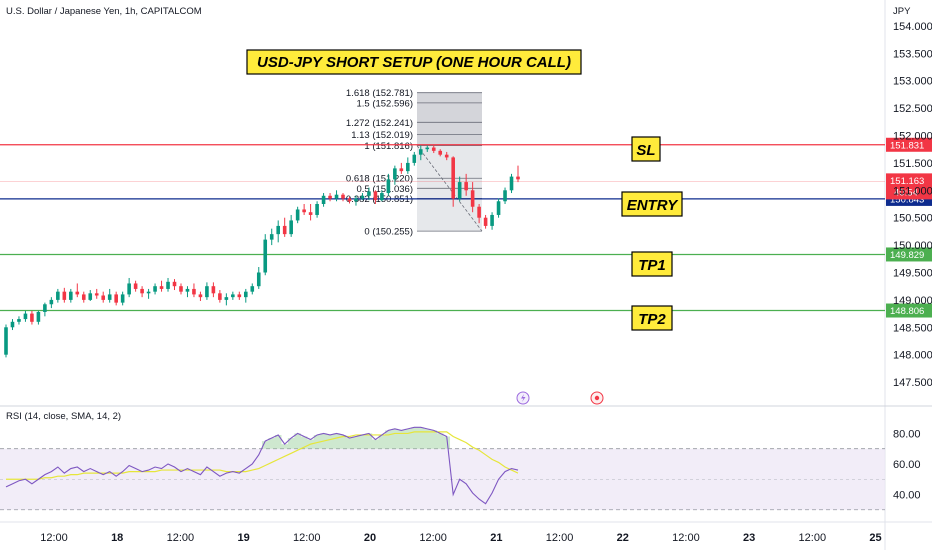 This screenshot has width=932, height=550. What do you see at coordinates (652, 319) in the screenshot?
I see `level-label-text: TP2` at bounding box center [652, 319].